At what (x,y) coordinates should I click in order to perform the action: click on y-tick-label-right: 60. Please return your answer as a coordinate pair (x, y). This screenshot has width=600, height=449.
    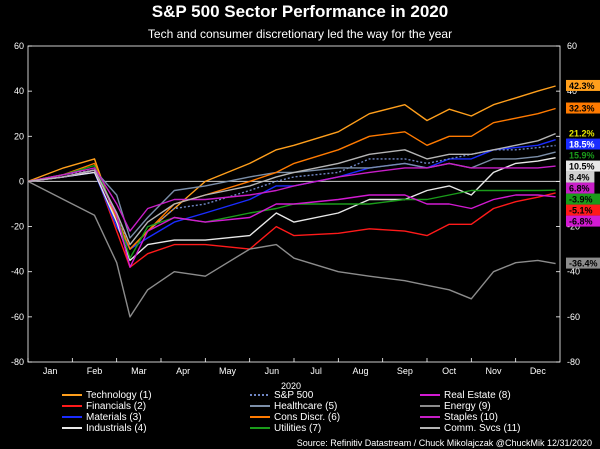
    Looking at the image, I should click on (572, 46).